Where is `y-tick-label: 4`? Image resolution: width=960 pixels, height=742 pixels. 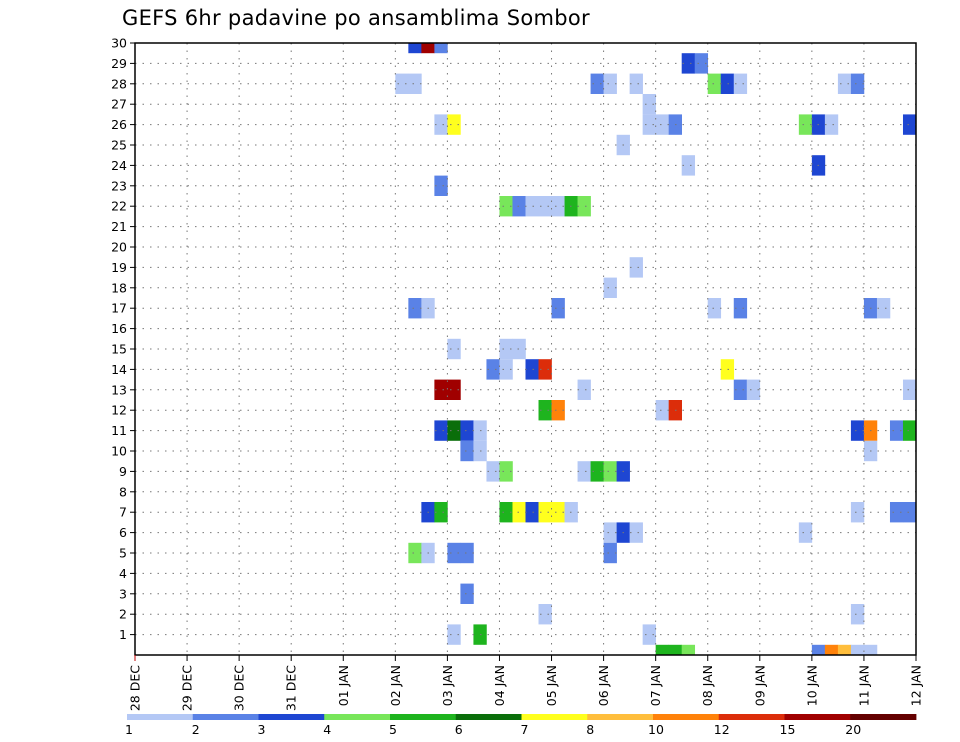 y-tick-label: 4 is located at coordinates (123, 573).